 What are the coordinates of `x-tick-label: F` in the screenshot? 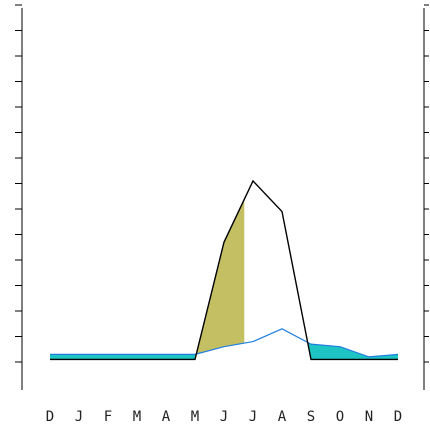 It's located at (108, 417).